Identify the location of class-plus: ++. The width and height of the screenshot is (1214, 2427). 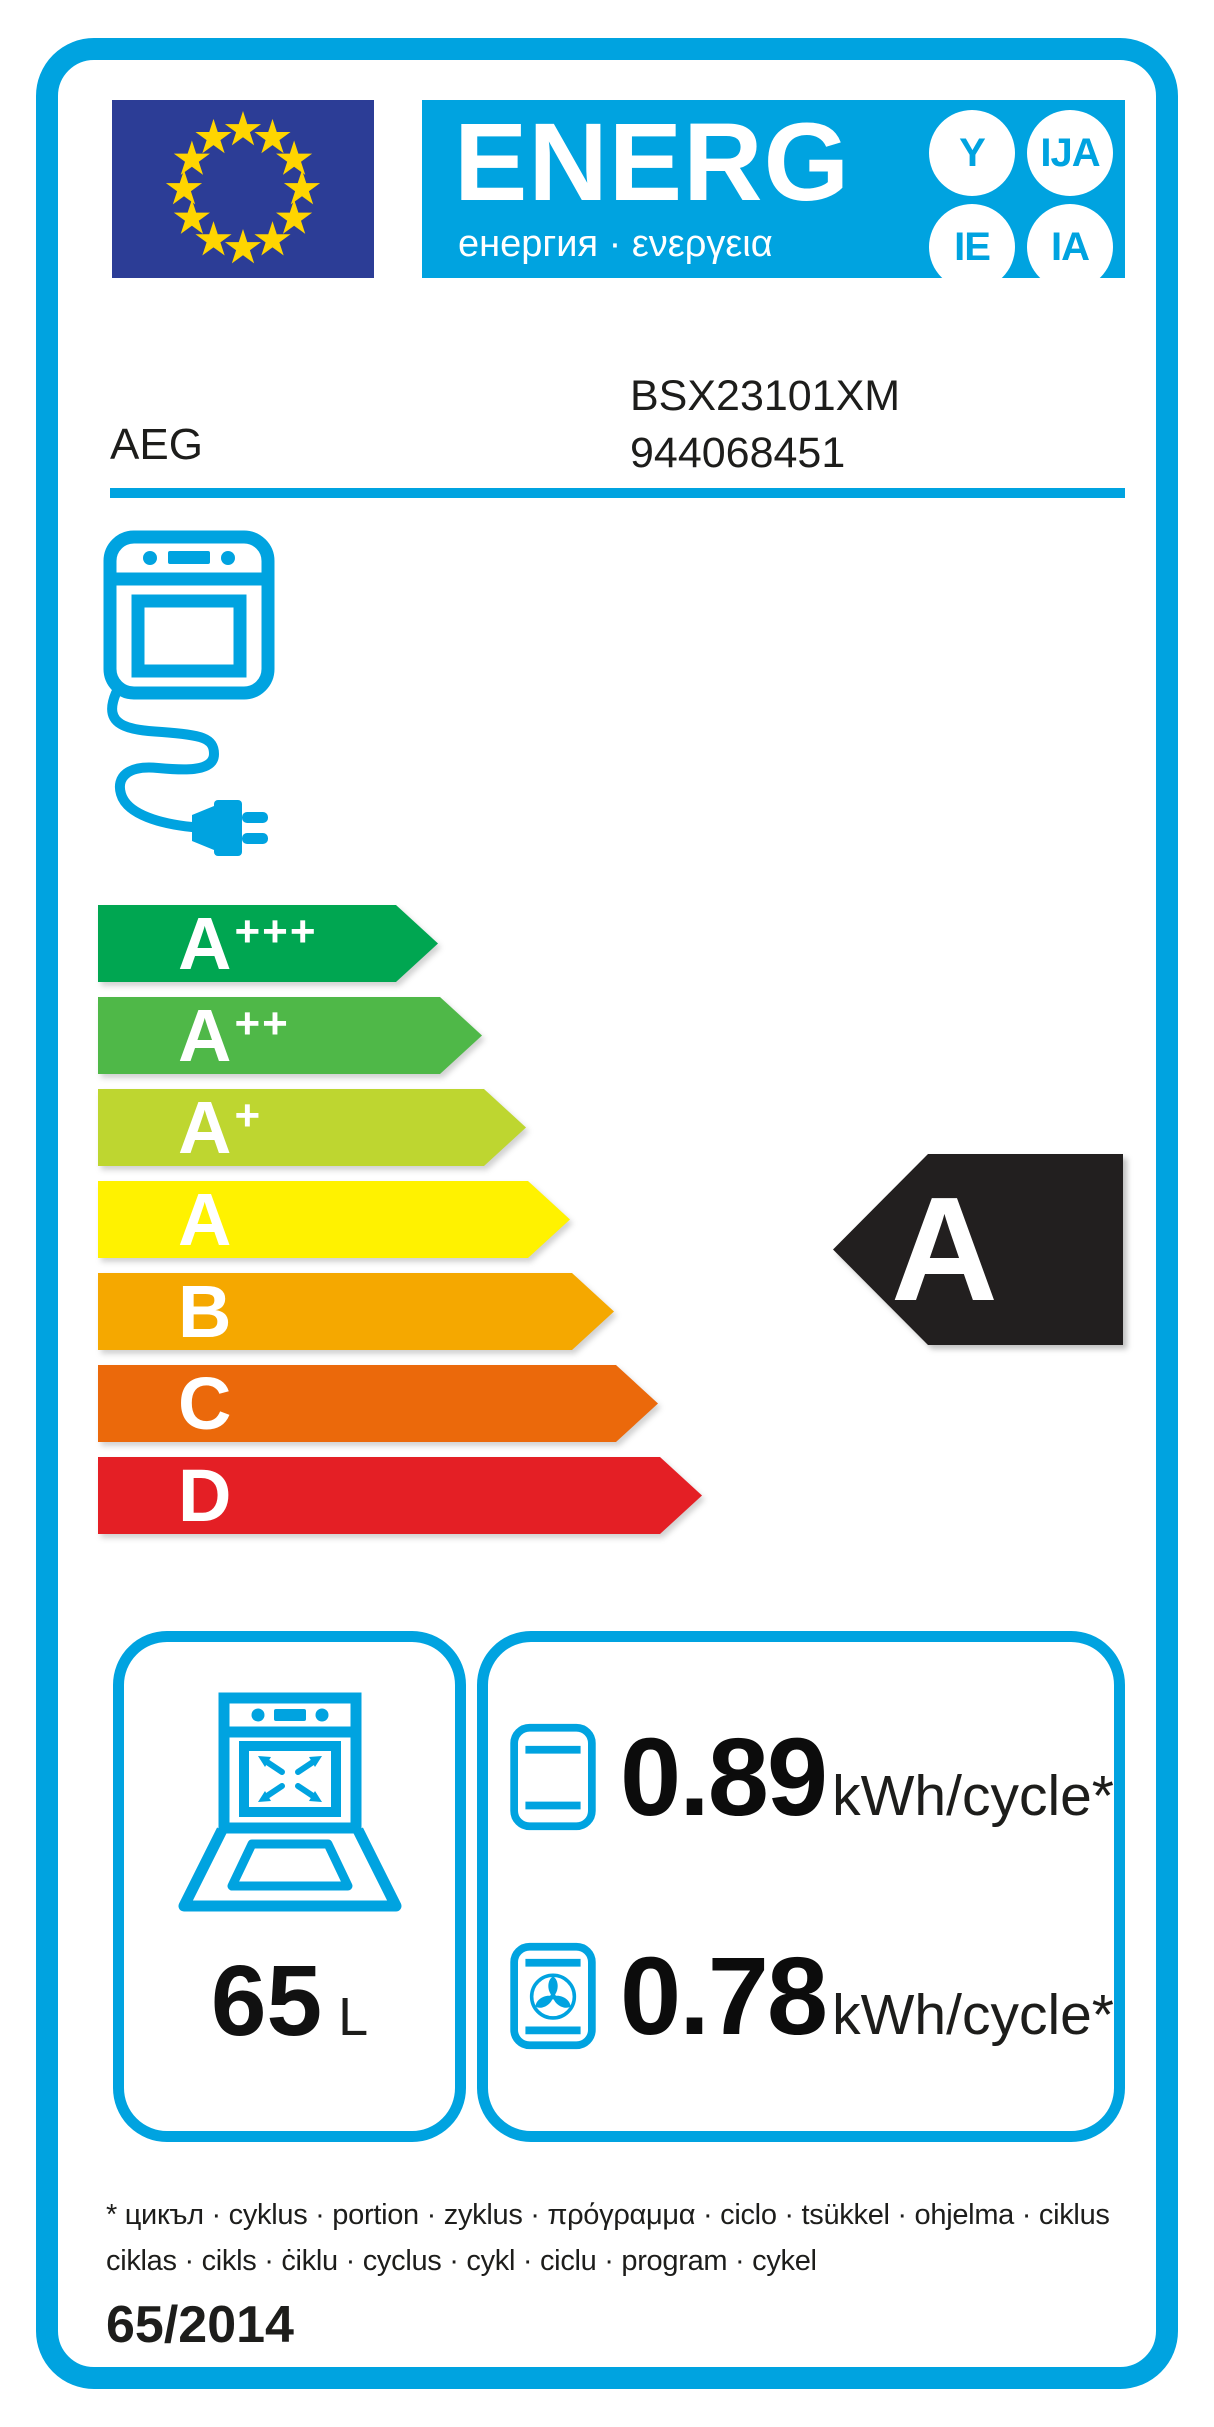
(262, 1023).